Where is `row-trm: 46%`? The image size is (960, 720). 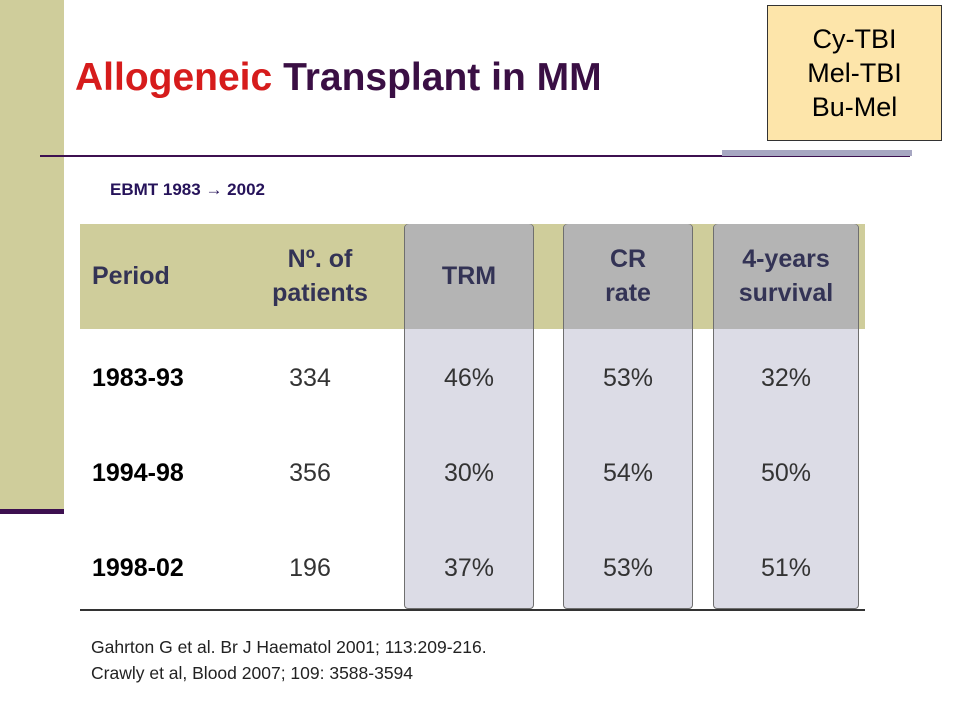
row-trm: 46% is located at coordinates (469, 377).